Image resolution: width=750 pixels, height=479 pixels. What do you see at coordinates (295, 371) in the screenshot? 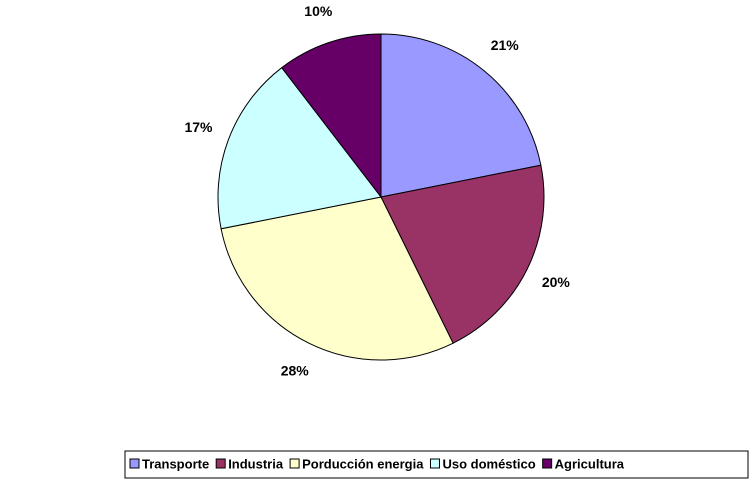
I see `data-label: 28%` at bounding box center [295, 371].